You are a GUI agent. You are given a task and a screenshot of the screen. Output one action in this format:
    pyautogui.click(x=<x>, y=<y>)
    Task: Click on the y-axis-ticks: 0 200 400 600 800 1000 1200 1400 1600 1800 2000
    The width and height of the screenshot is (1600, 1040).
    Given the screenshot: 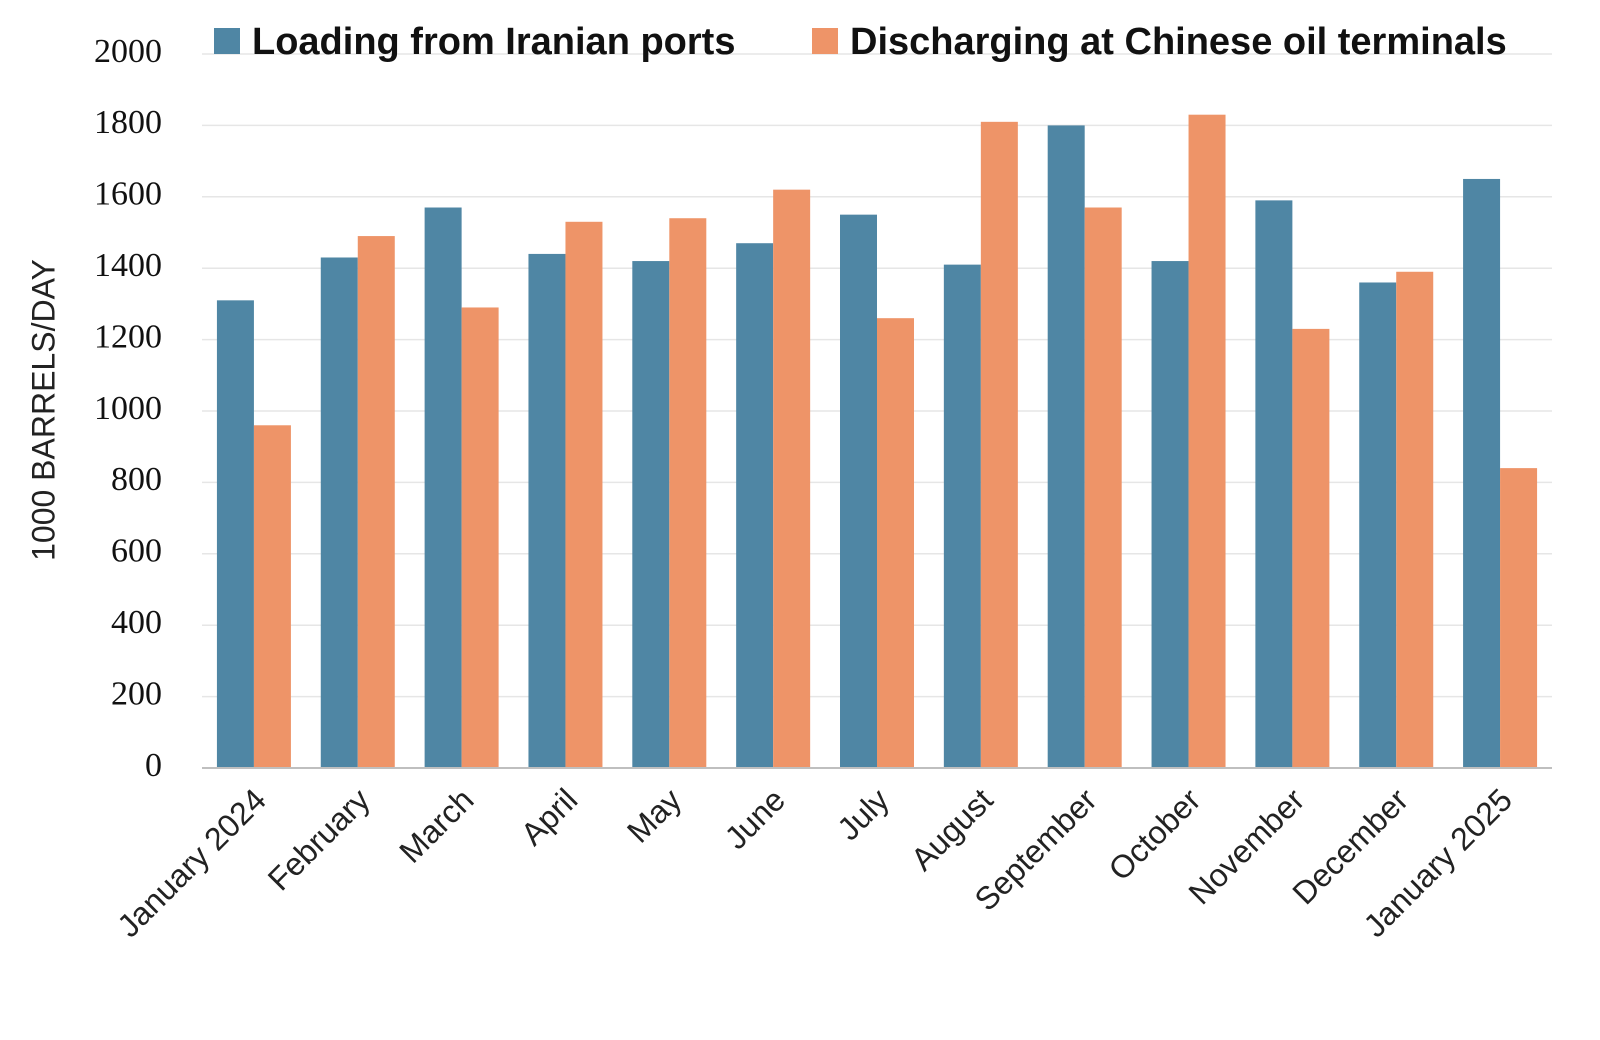 What is the action you would take?
    pyautogui.click(x=128, y=408)
    